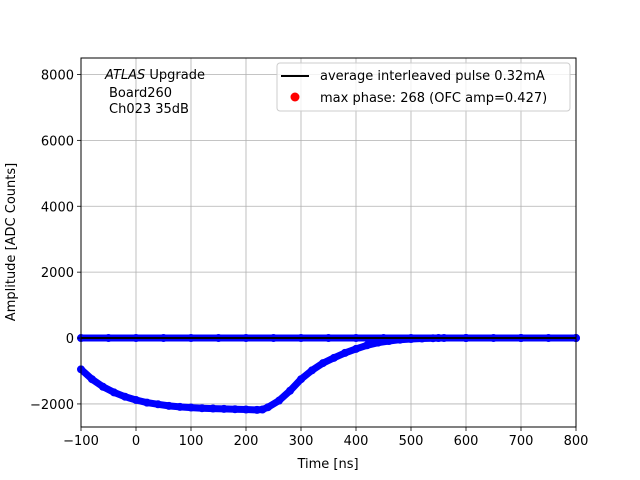 The image size is (640, 480). I want to click on y-tick-label: 6000, so click(57, 141).